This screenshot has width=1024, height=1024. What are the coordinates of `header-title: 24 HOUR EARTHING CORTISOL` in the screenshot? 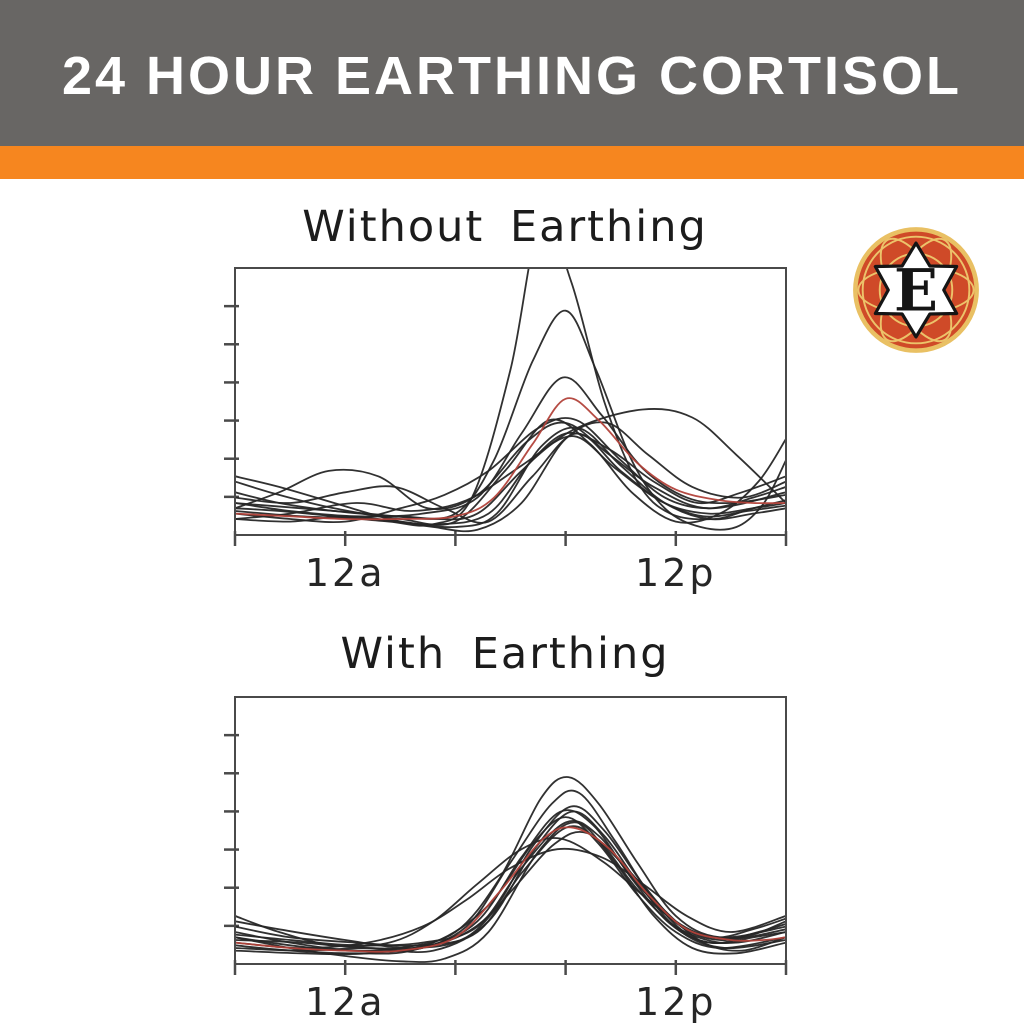 It's located at (512, 76).